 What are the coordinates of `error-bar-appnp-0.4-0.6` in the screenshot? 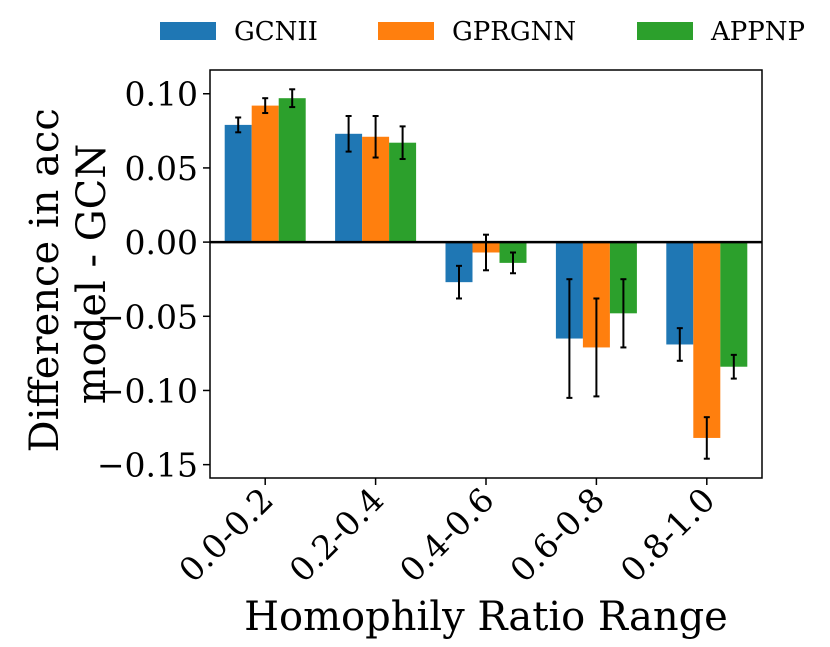 It's located at (513, 263).